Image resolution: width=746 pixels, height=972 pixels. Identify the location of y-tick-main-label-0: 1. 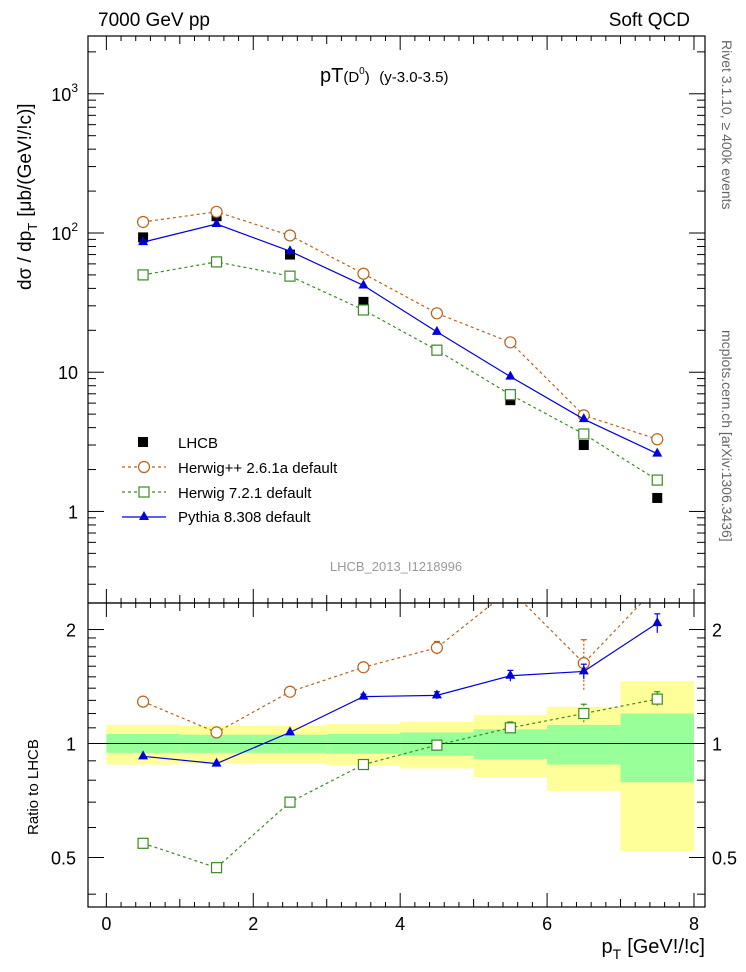
(73, 512).